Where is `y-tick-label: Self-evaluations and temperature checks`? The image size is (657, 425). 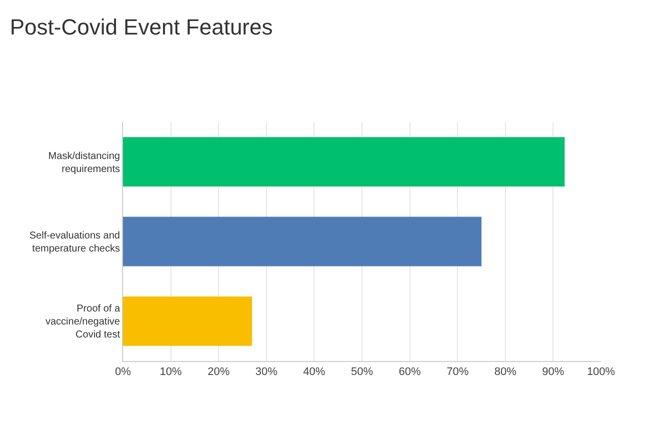 y-tick-label: Self-evaluations and temperature checks is located at coordinates (74, 242).